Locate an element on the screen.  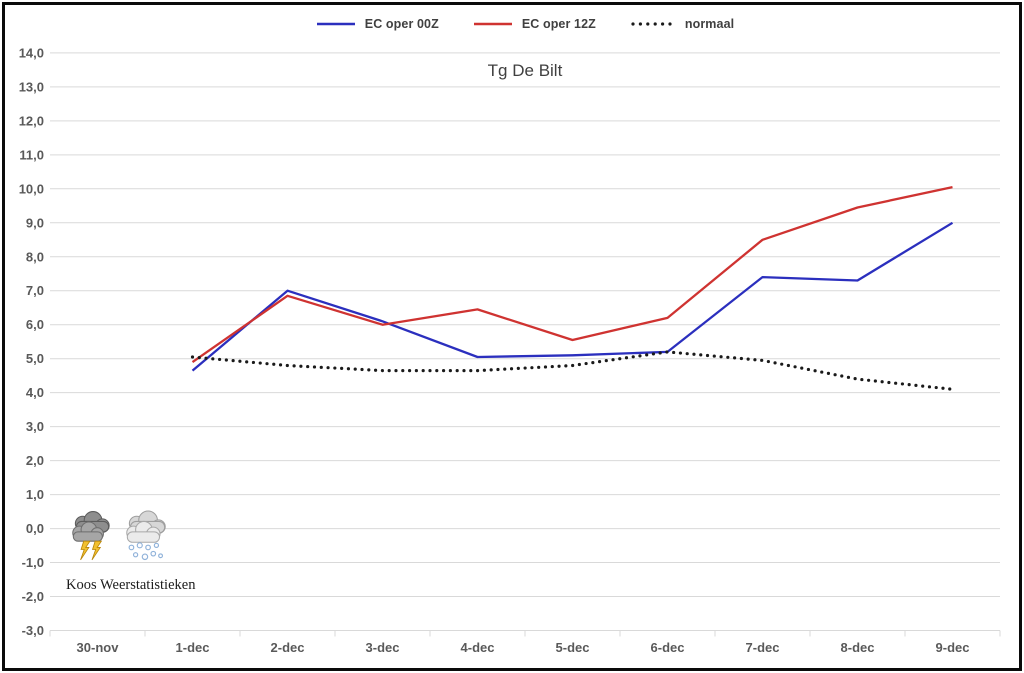
y-axis-tick-label: 0,0 is located at coordinates (35, 528).